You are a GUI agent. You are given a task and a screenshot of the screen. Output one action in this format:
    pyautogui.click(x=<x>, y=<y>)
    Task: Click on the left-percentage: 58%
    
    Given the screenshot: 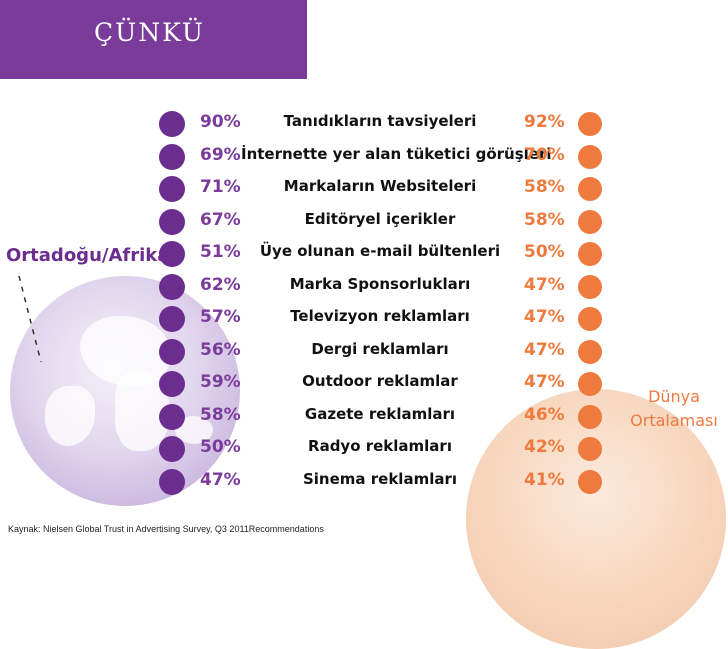 What is the action you would take?
    pyautogui.click(x=220, y=414)
    